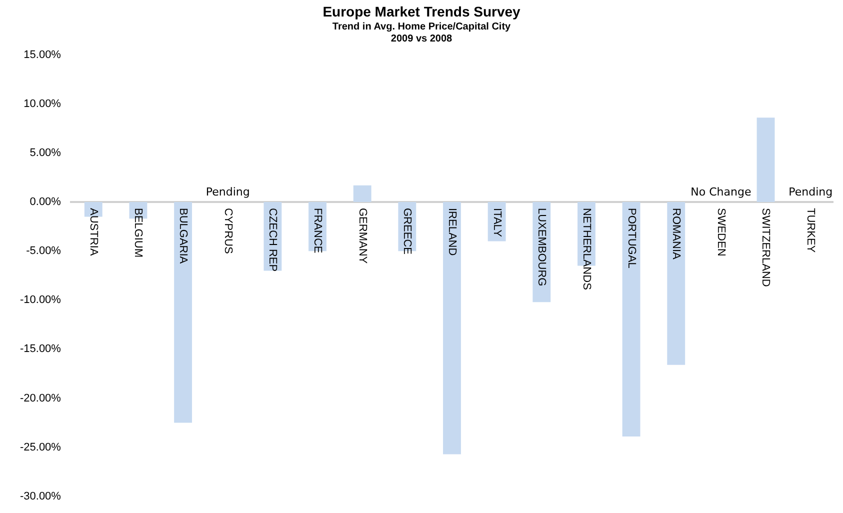  Describe the element at coordinates (542, 247) in the screenshot. I see `x-tick-label: LUXEMBOURG` at that location.